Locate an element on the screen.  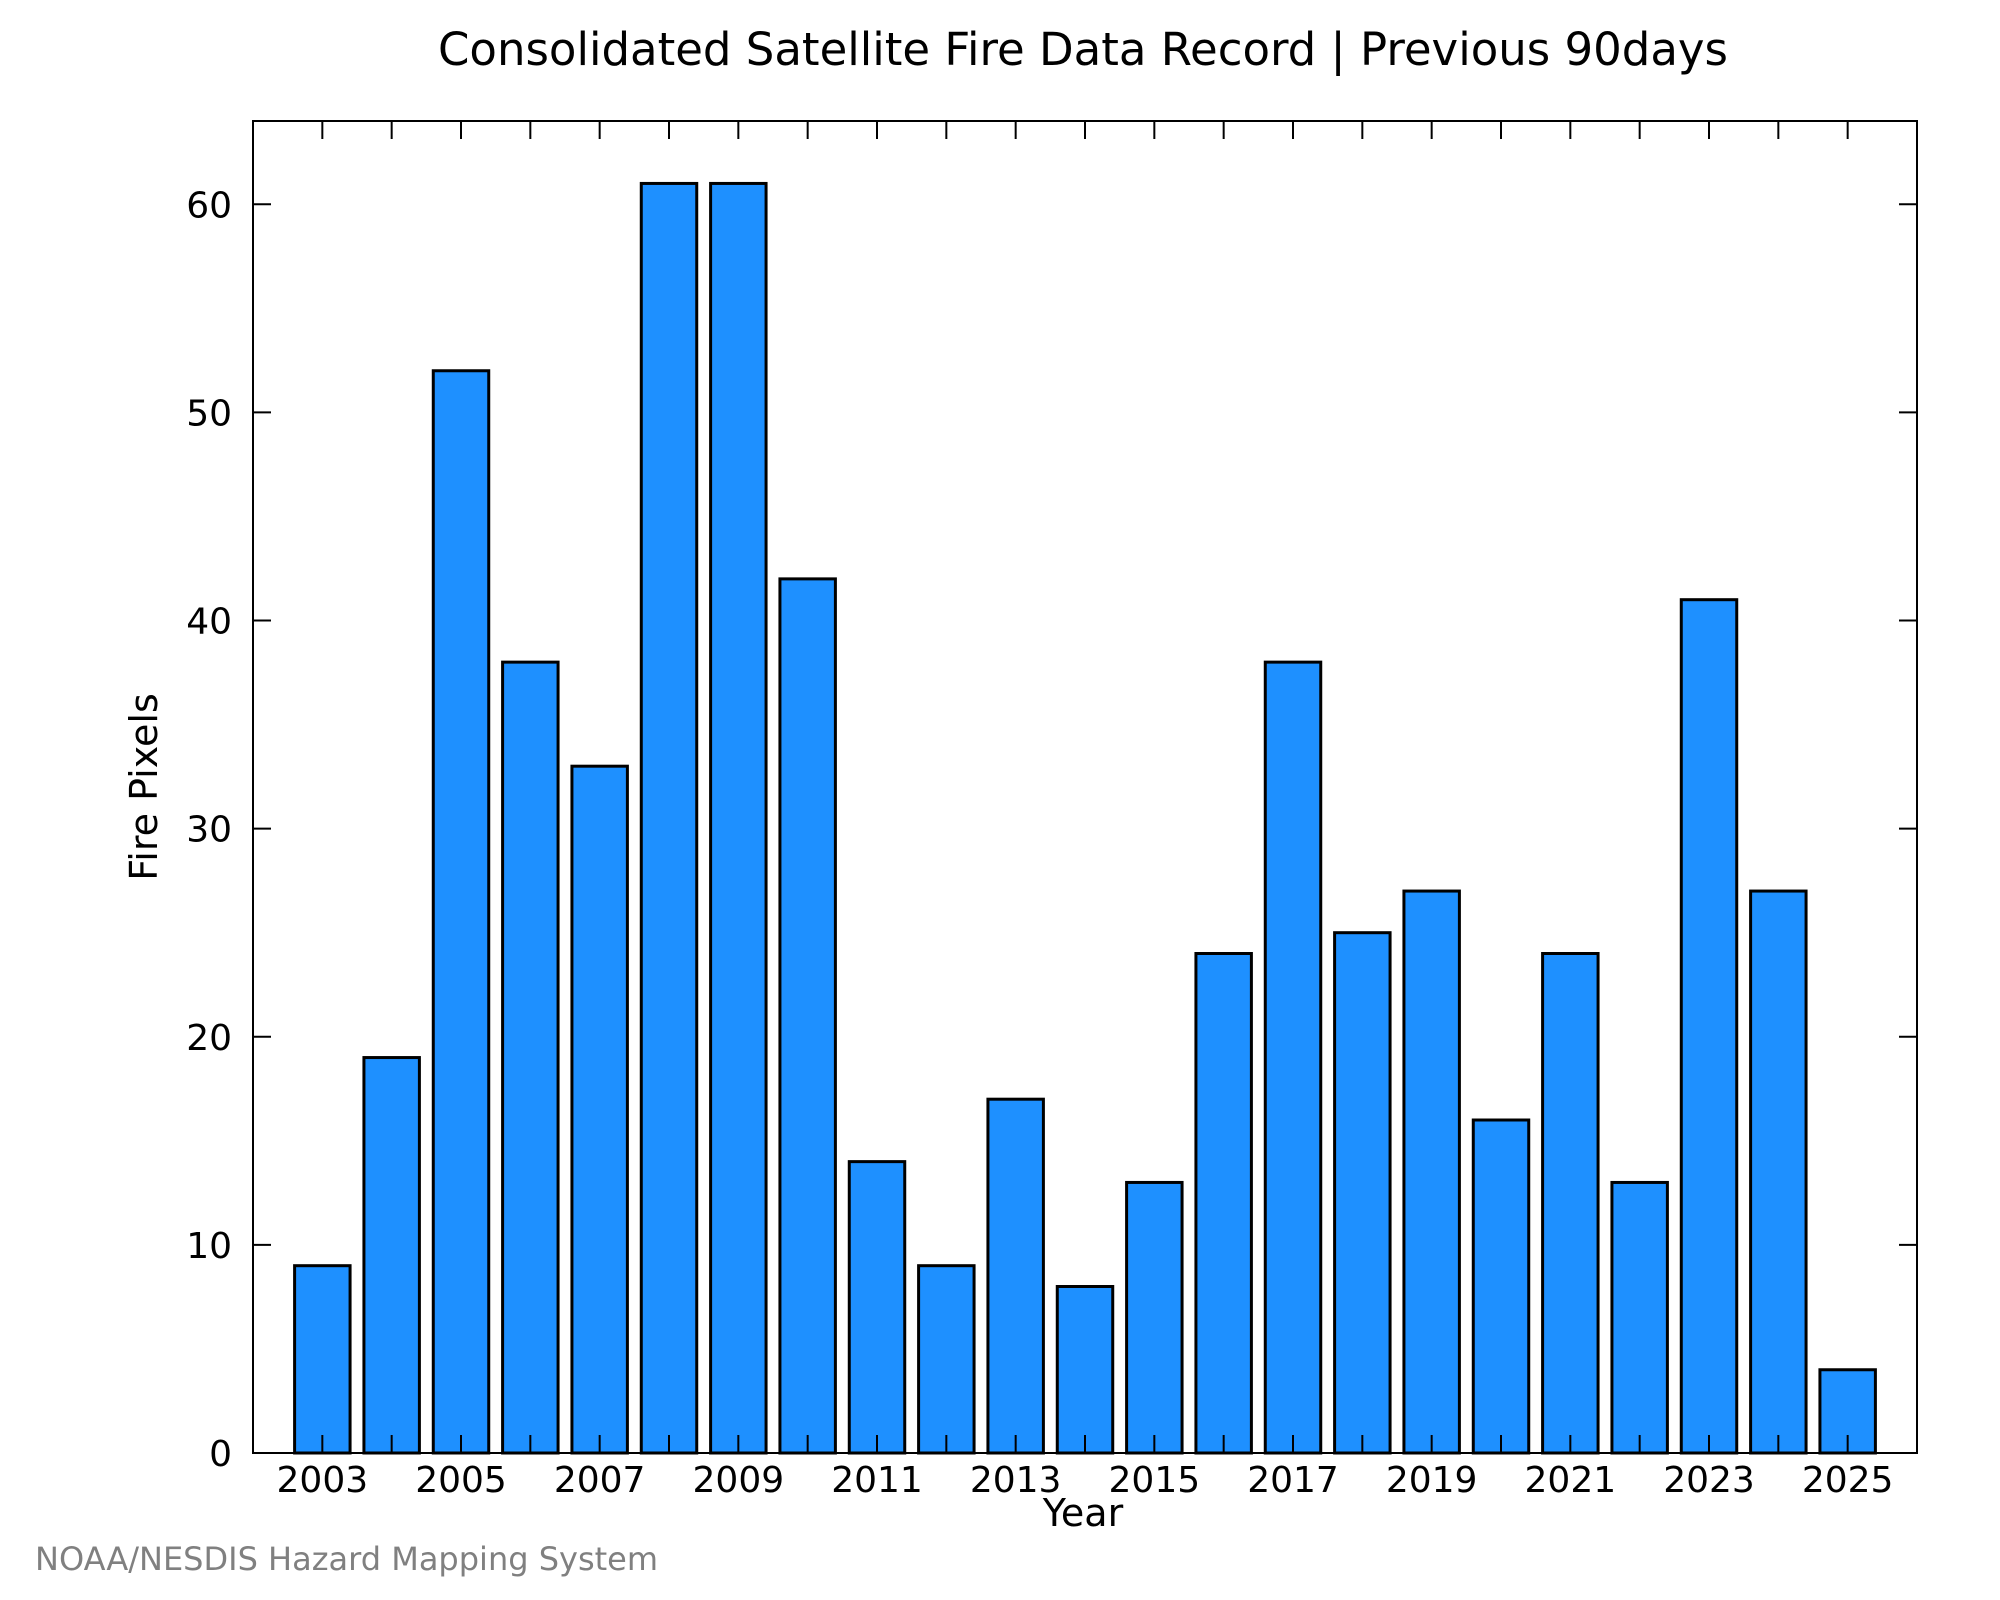
bar-2003 is located at coordinates (322, 1359).